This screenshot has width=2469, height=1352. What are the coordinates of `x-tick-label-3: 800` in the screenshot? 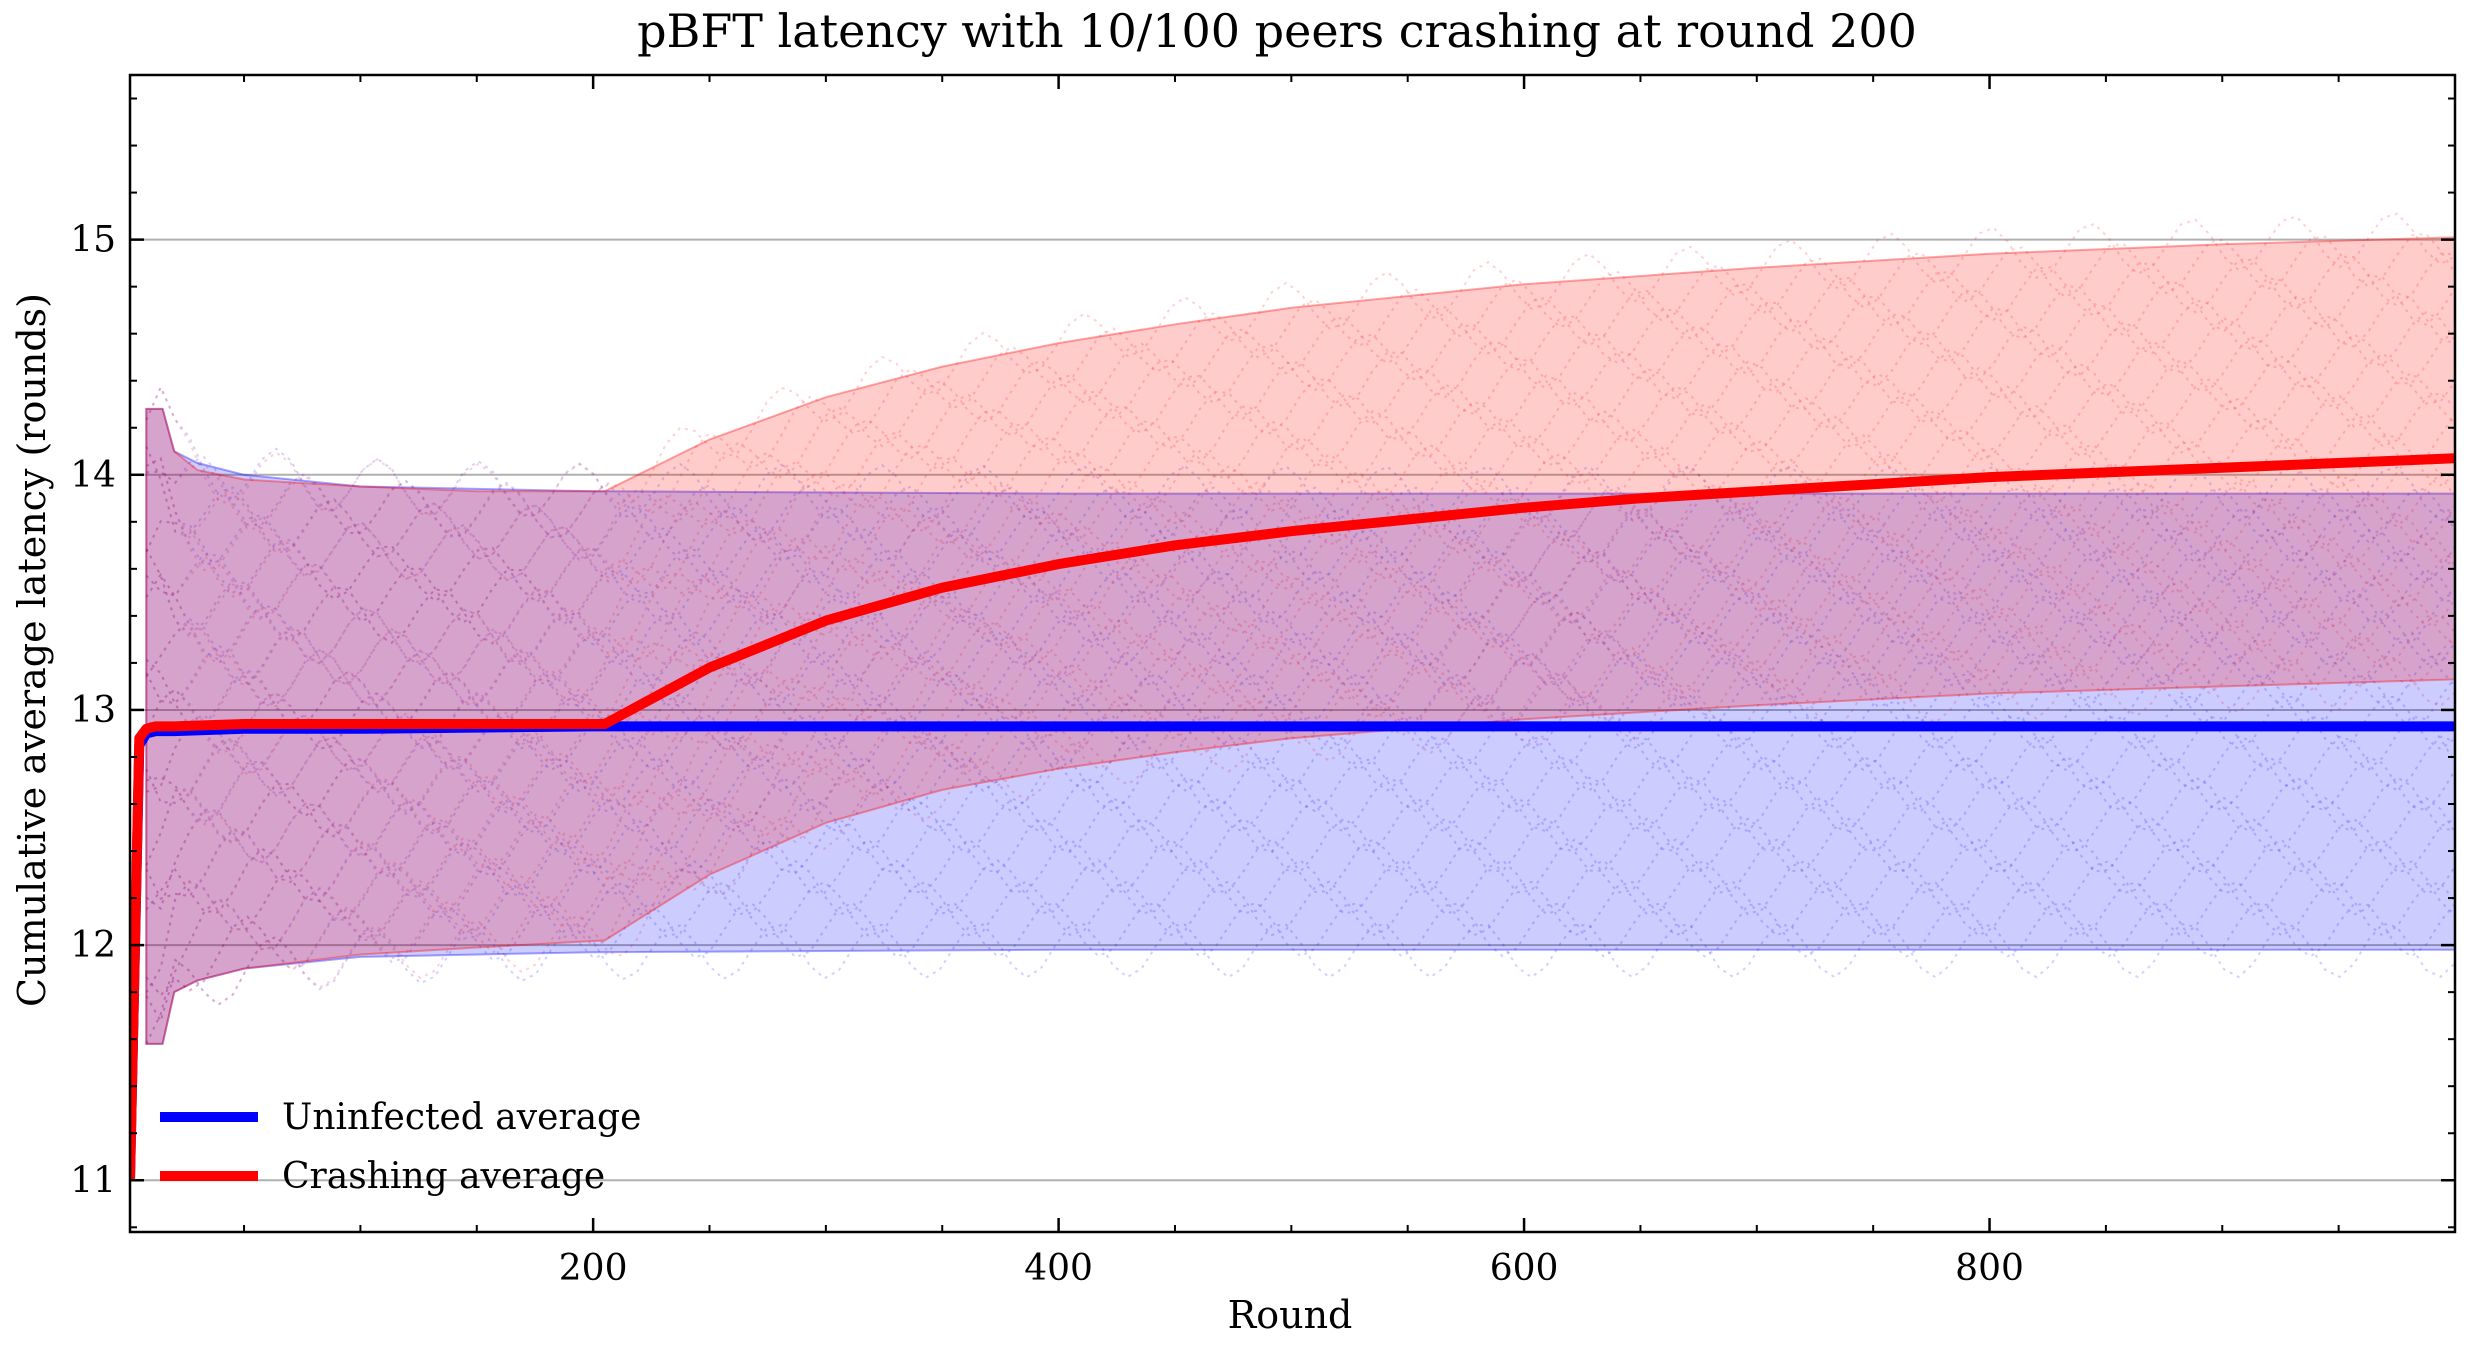 It's located at (1989, 1268).